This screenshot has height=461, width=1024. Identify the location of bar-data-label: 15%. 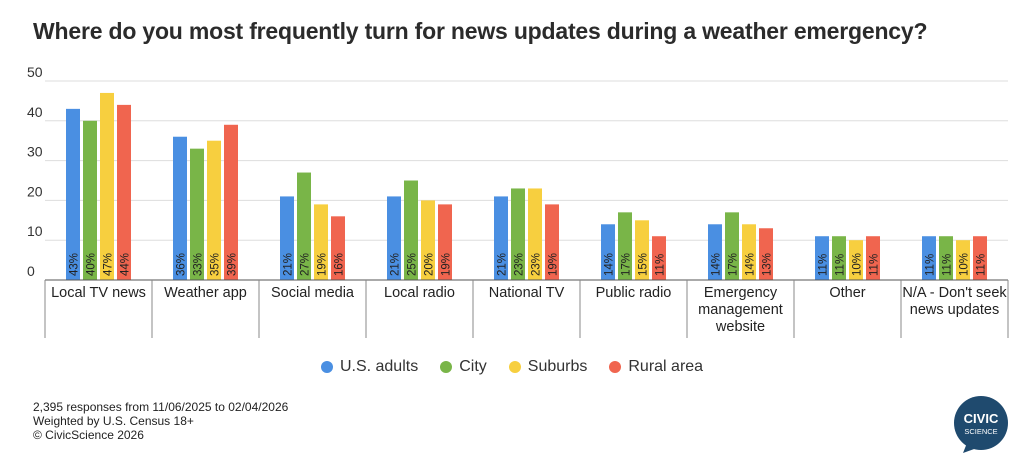
(644, 264).